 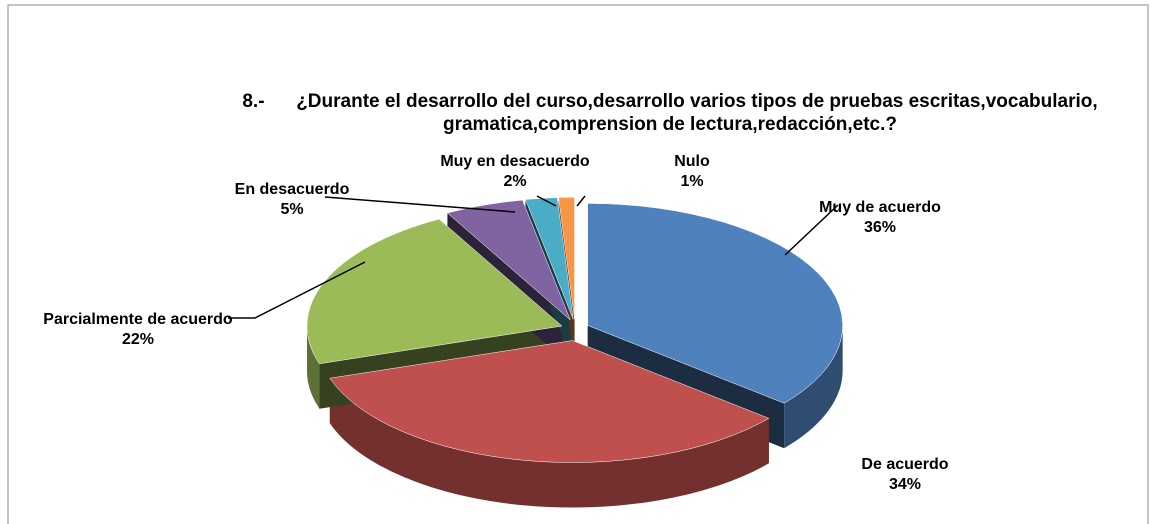 What do you see at coordinates (905, 484) in the screenshot?
I see `value-label: 34%` at bounding box center [905, 484].